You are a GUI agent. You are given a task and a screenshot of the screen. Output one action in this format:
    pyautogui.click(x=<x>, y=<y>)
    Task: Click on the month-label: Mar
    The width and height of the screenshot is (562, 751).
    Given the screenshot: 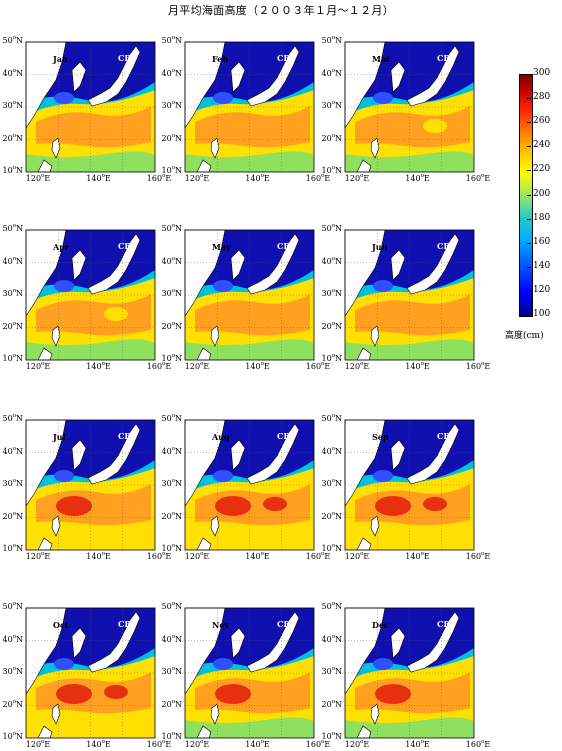 What is the action you would take?
    pyautogui.click(x=381, y=59)
    